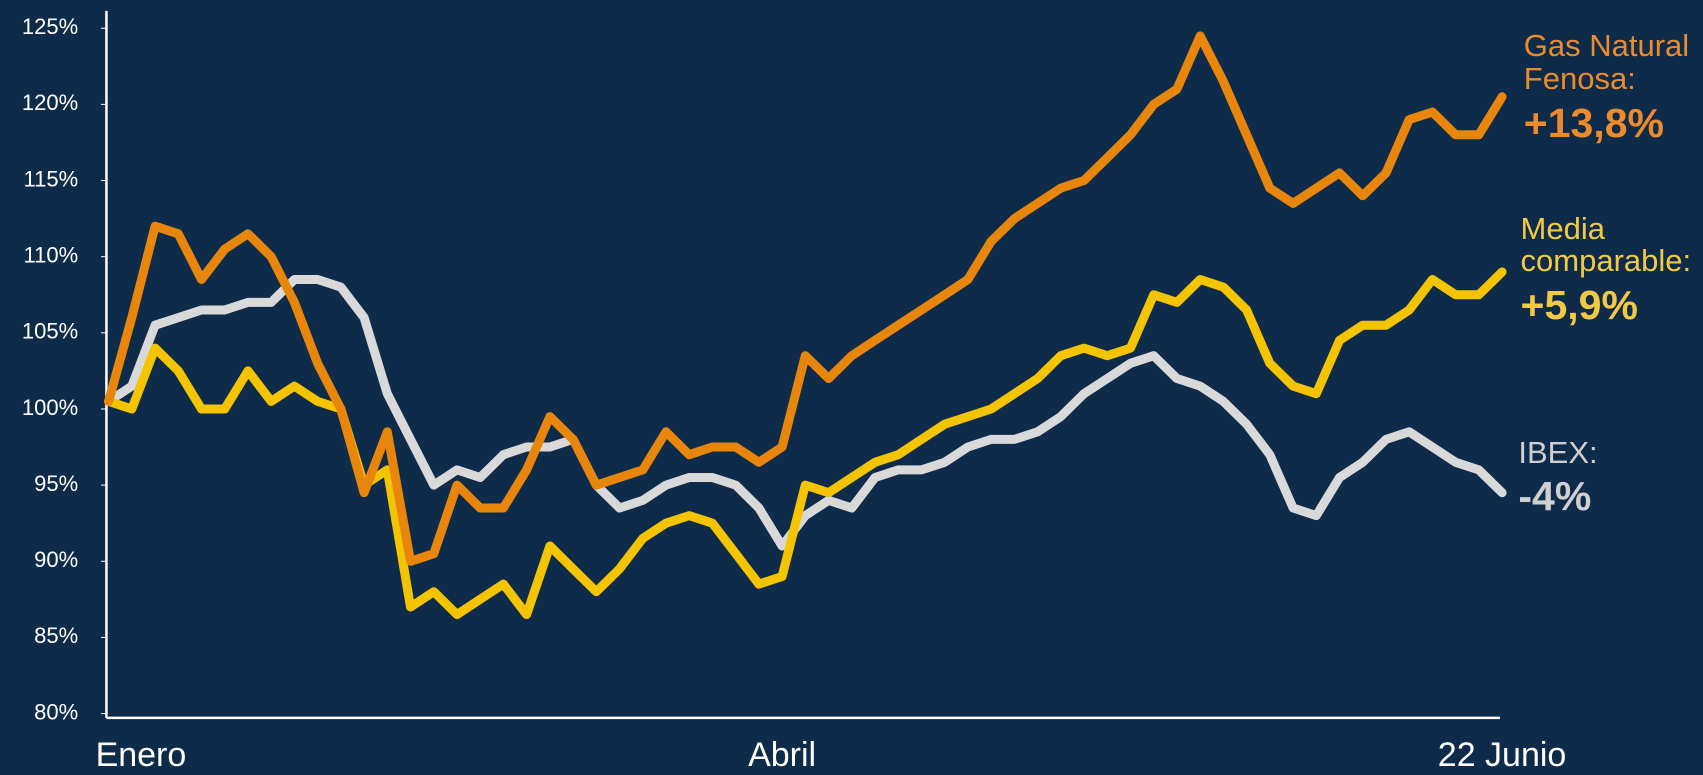 The width and height of the screenshot is (1703, 775). What do you see at coordinates (1502, 755) in the screenshot?
I see `x-tick-label: 22 Junio` at bounding box center [1502, 755].